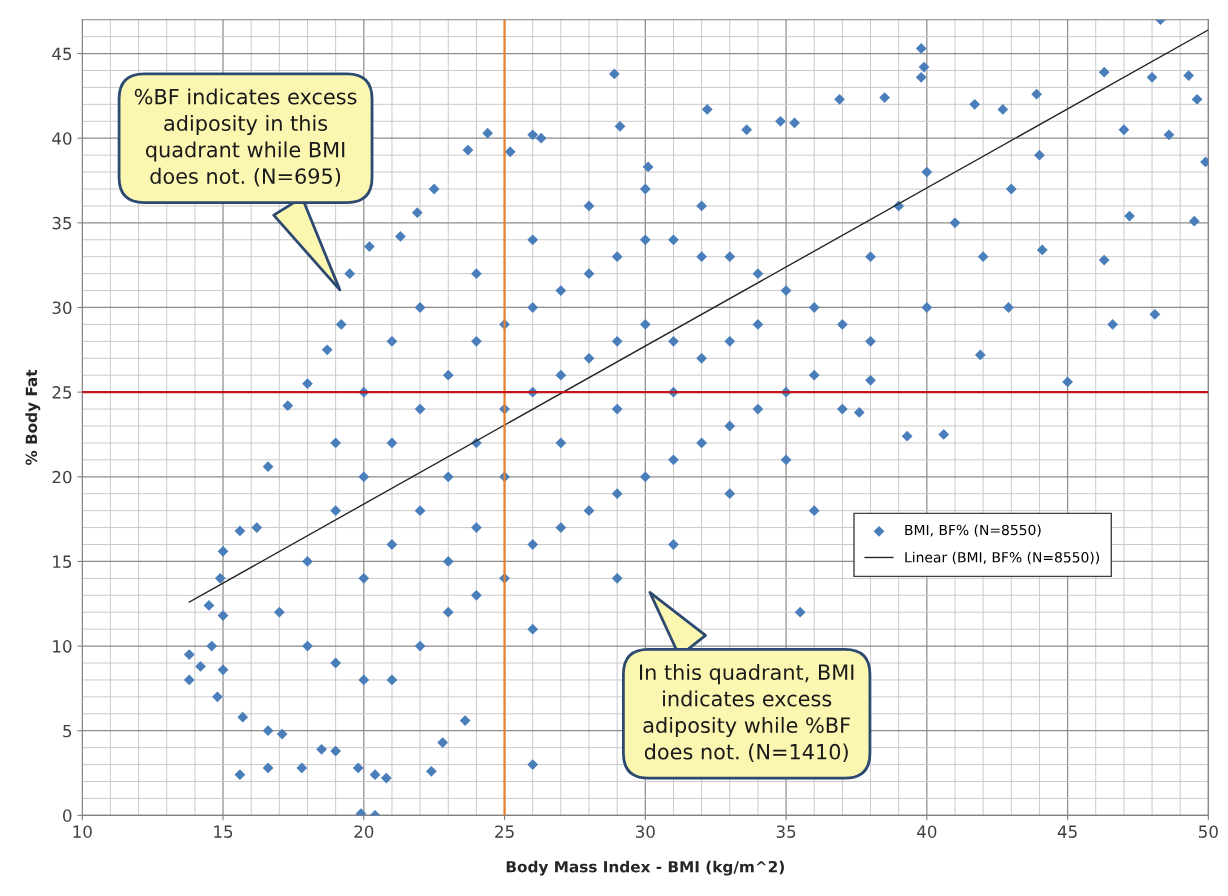 Image resolution: width=1228 pixels, height=896 pixels. Describe the element at coordinates (33, 417) in the screenshot. I see `y-axis-title: % Body Fat` at that location.